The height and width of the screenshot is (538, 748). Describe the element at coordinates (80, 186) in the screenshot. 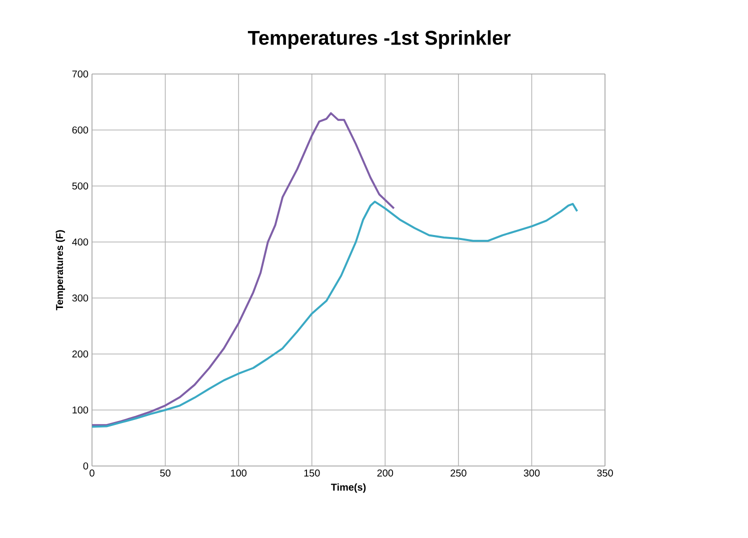

I see `y-tick-label: 500` at that location.